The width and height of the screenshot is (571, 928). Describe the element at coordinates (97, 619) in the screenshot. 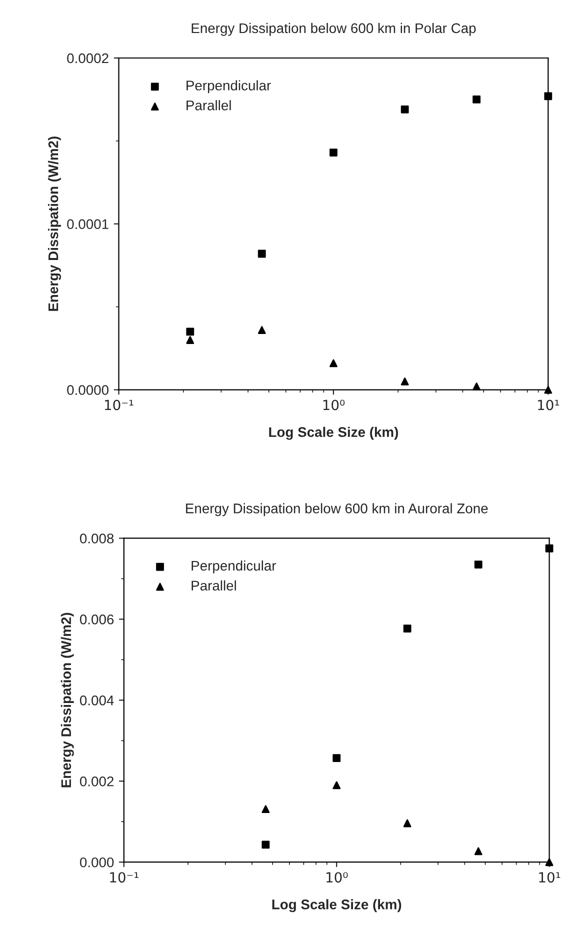

I see `y-tick-label: 0.006` at that location.